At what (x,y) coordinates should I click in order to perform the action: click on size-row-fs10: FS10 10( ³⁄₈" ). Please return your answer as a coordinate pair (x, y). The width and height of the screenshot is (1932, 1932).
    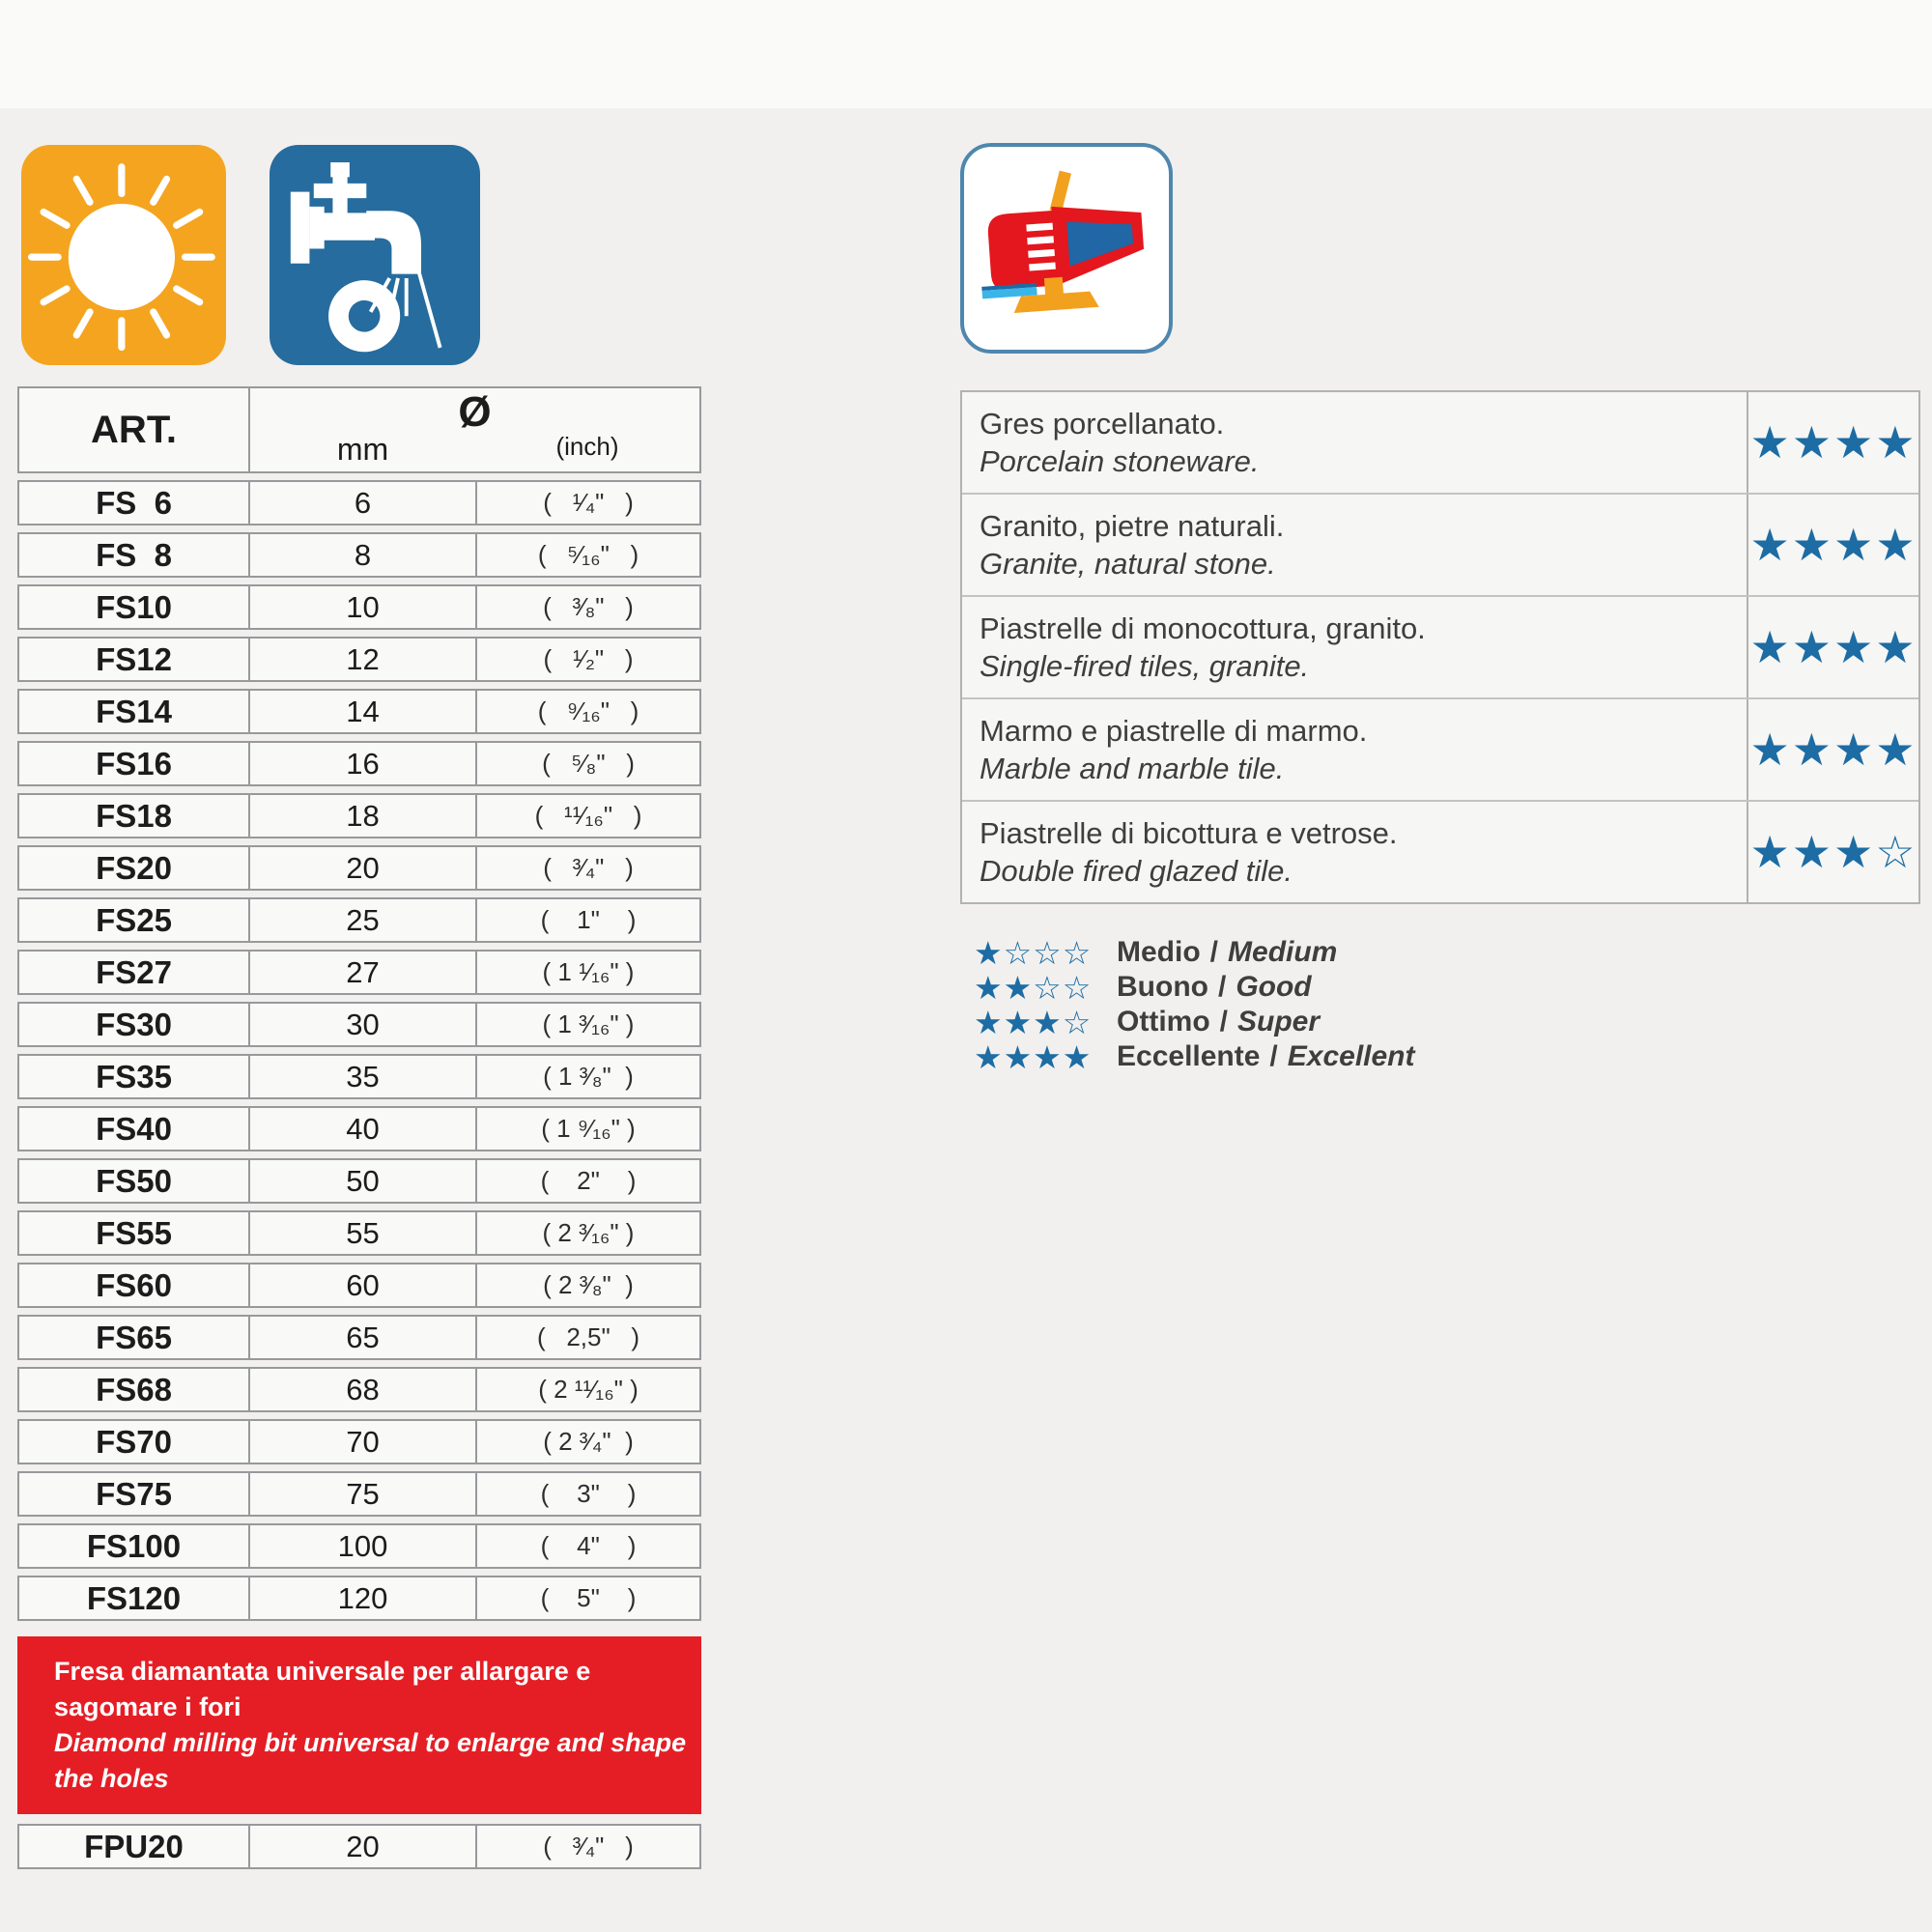
    Looking at the image, I should click on (359, 607).